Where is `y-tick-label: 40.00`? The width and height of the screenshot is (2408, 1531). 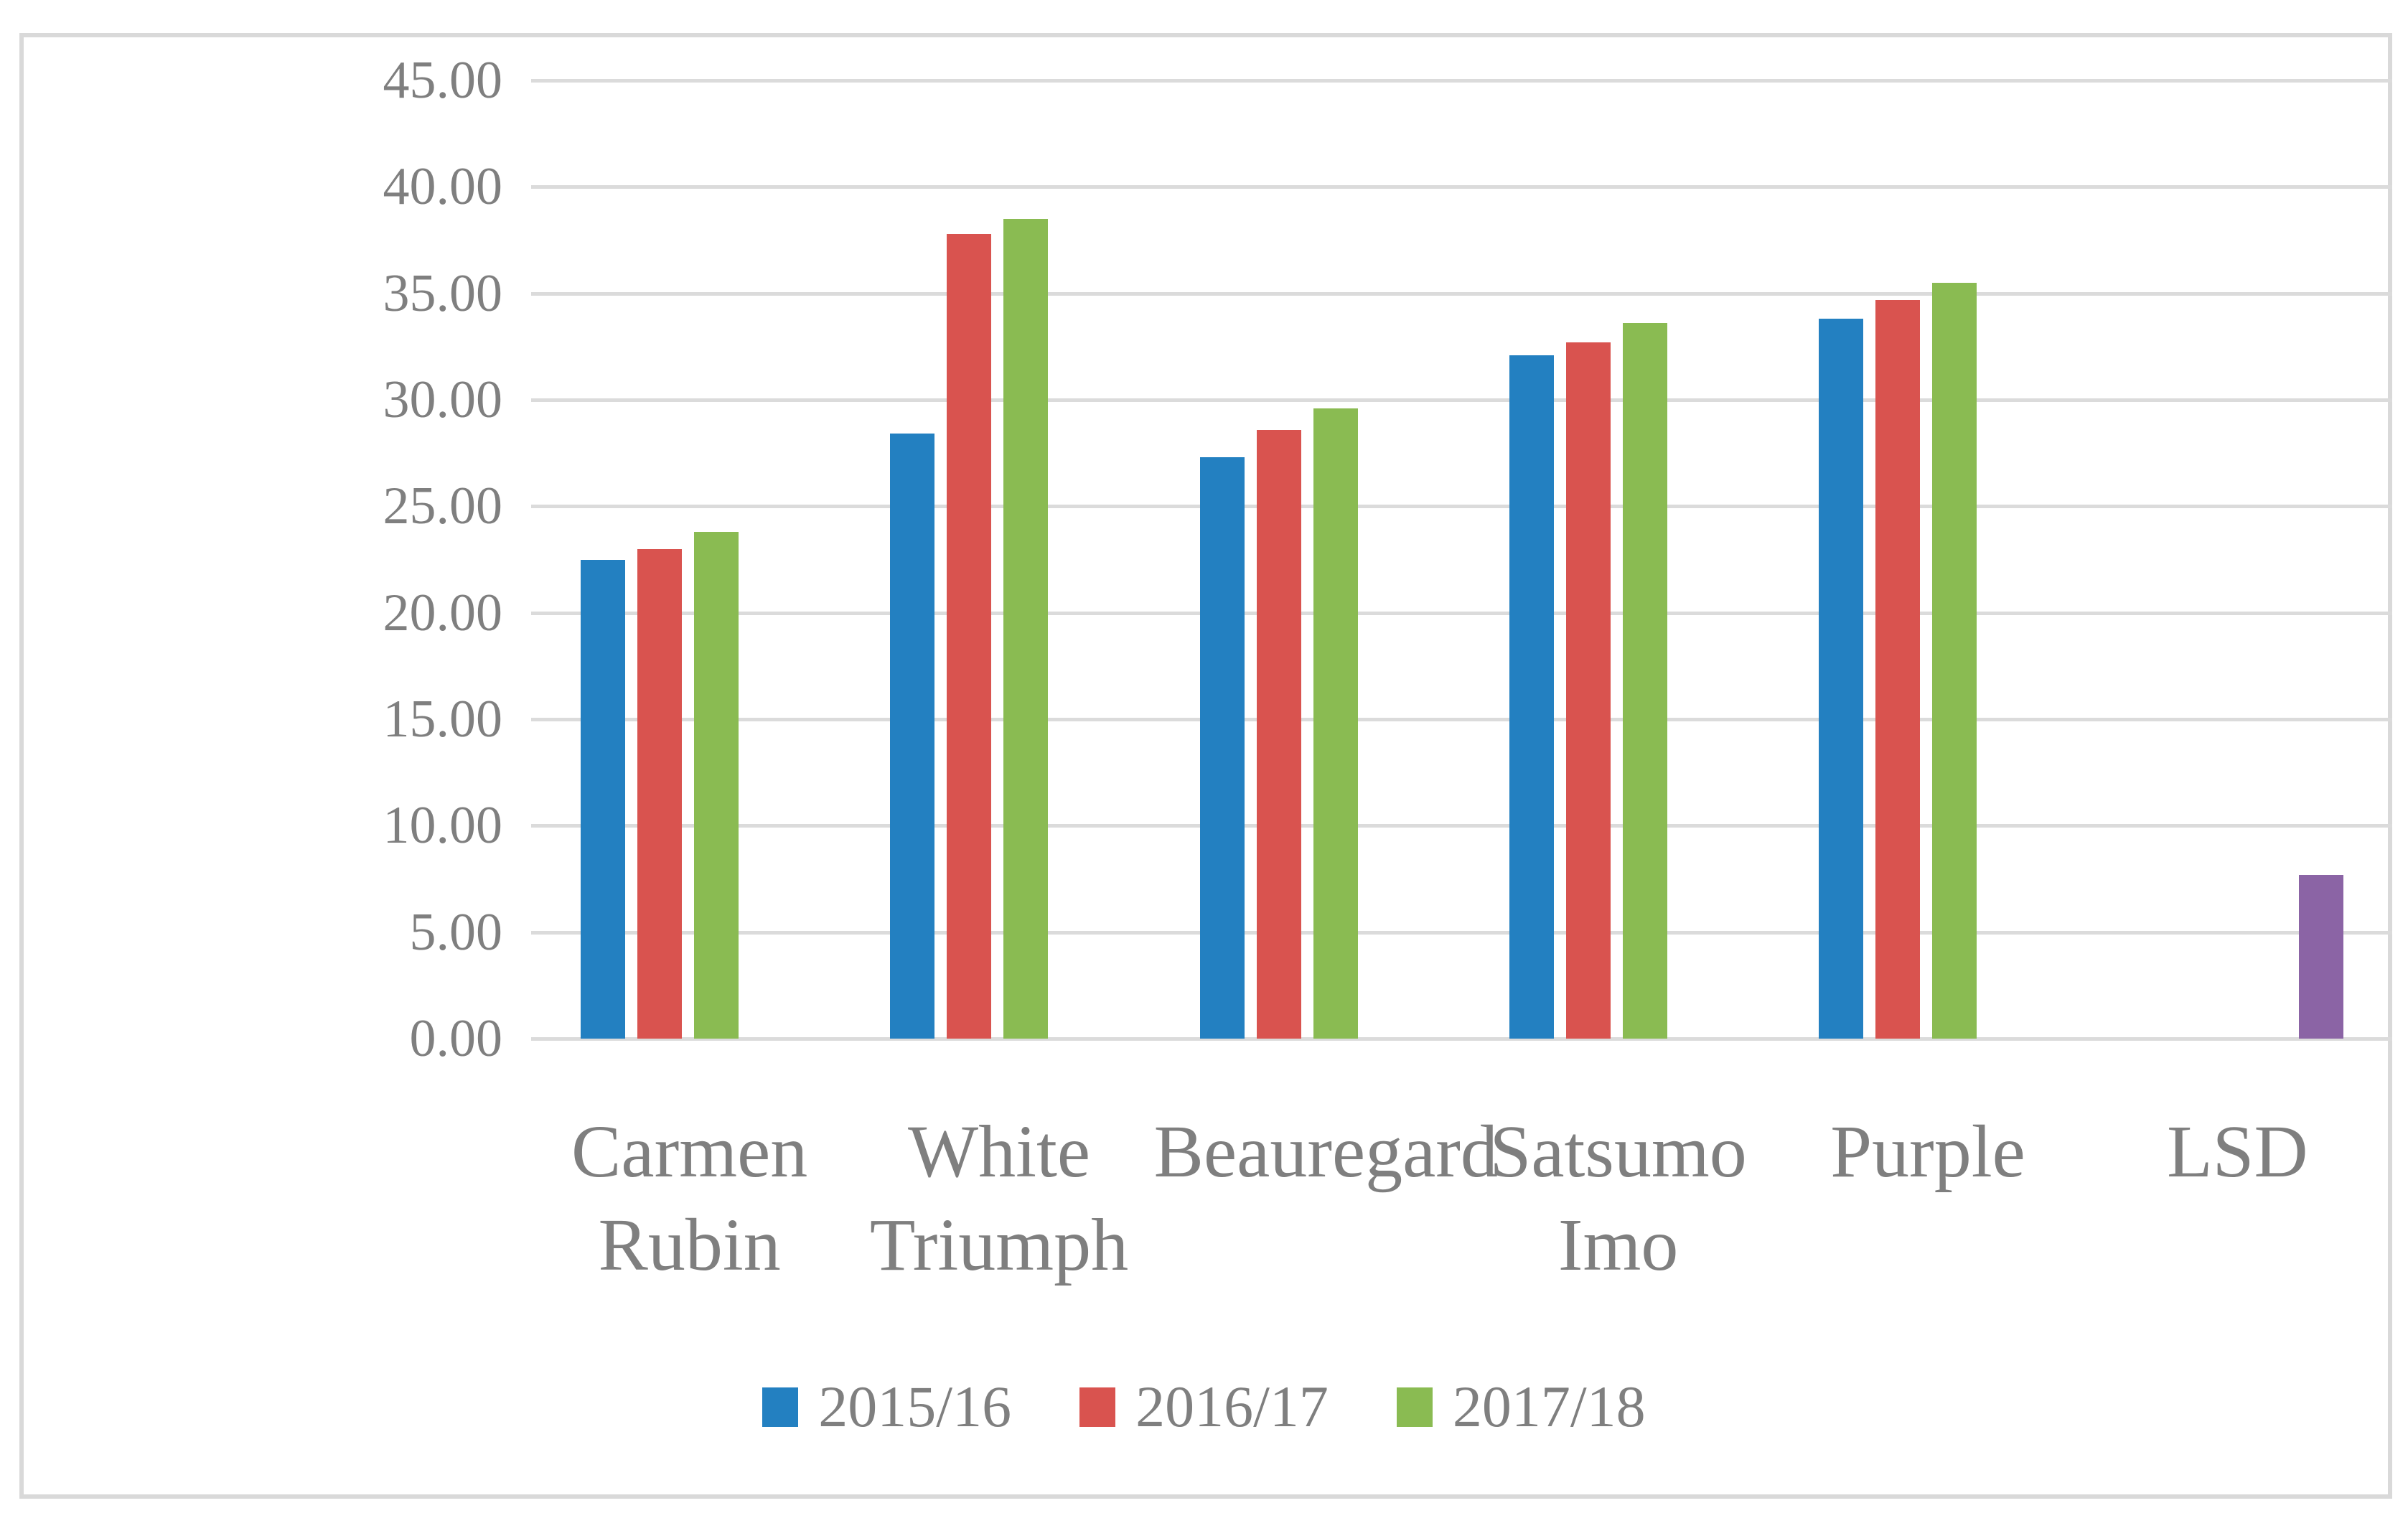
y-tick-label: 40.00 is located at coordinates (443, 187).